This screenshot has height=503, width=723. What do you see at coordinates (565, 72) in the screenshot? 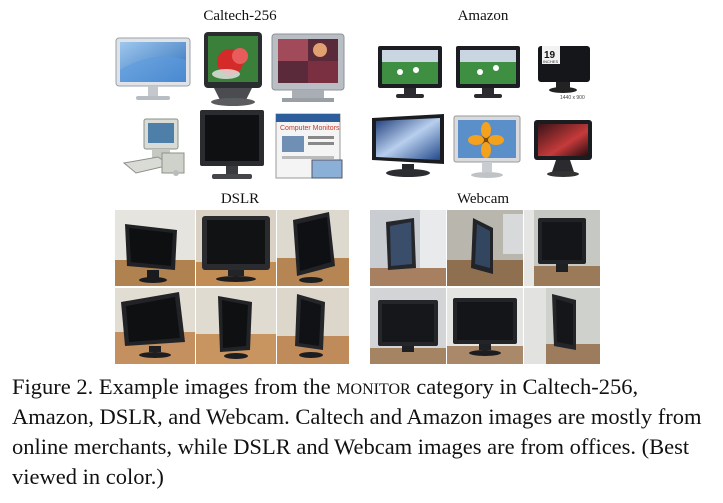
I see `amazon-image-3: 19 INCHES 1440 x 900` at bounding box center [565, 72].